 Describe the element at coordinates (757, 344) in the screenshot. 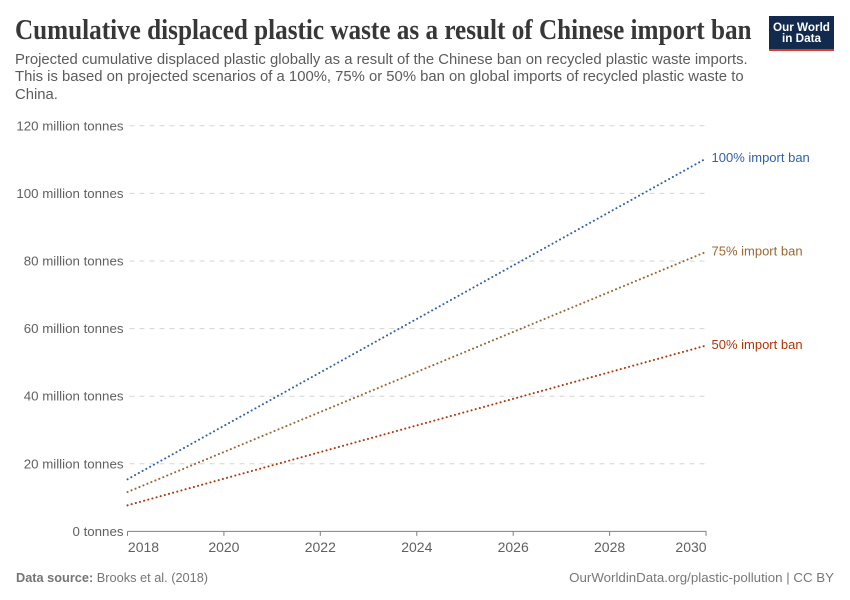

I see `svg-text: 50% import ban` at that location.